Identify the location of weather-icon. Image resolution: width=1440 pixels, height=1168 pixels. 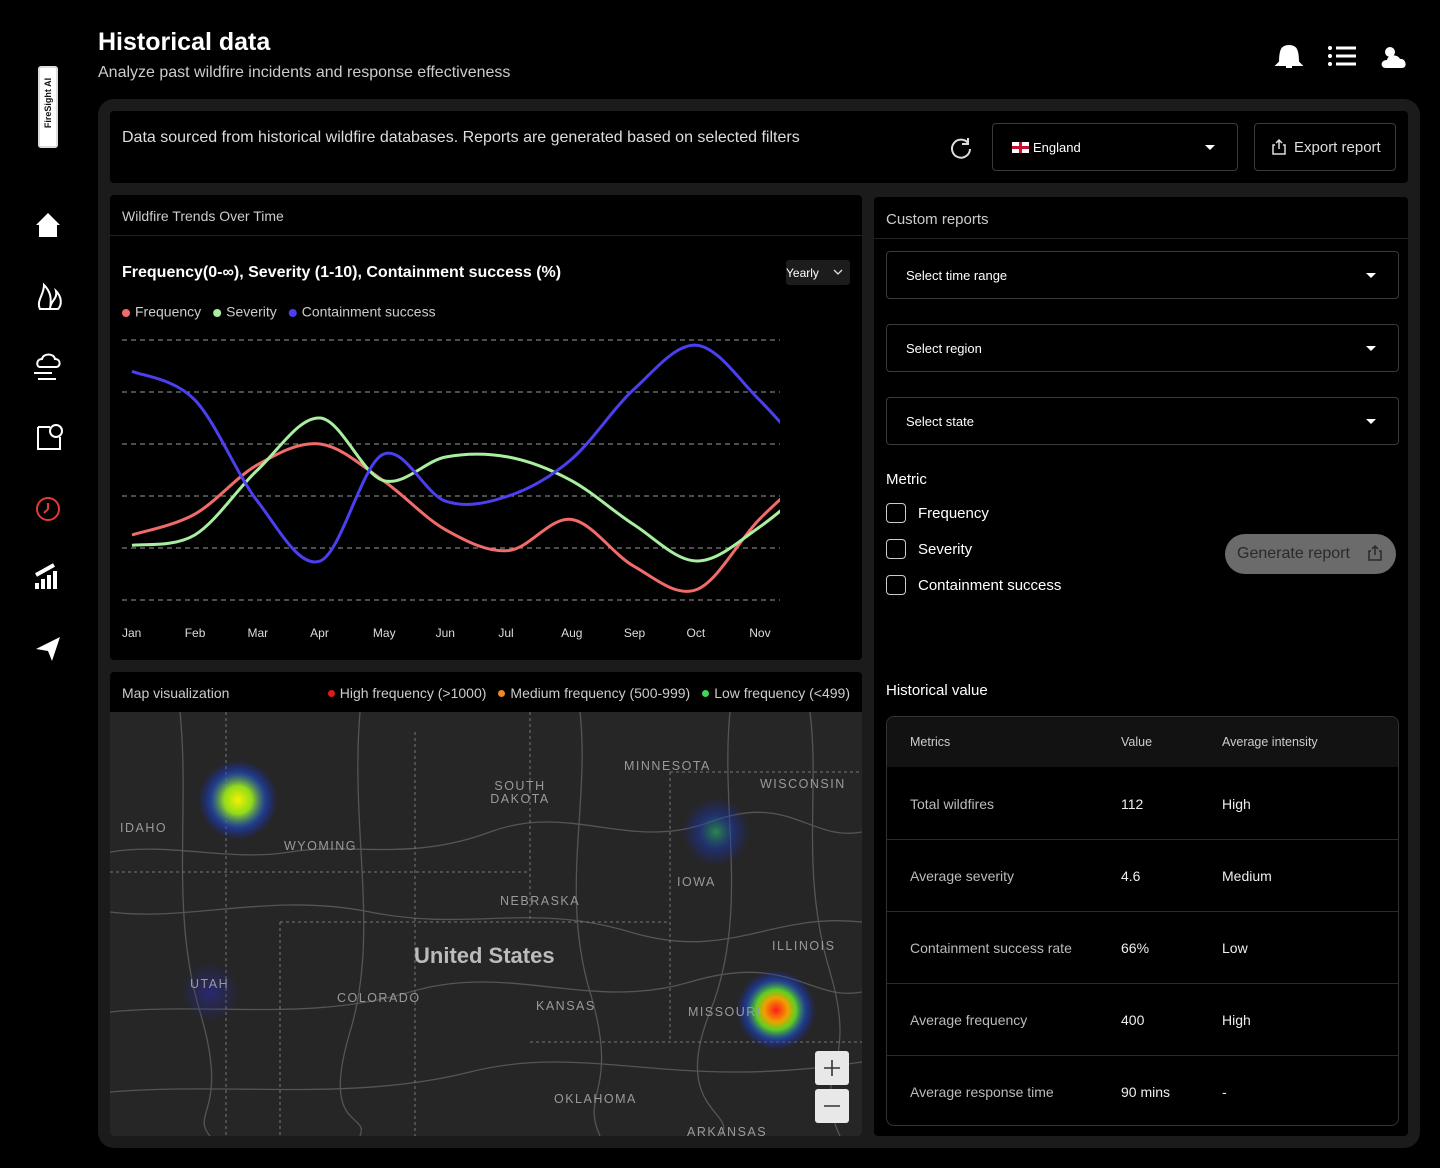
(47, 366).